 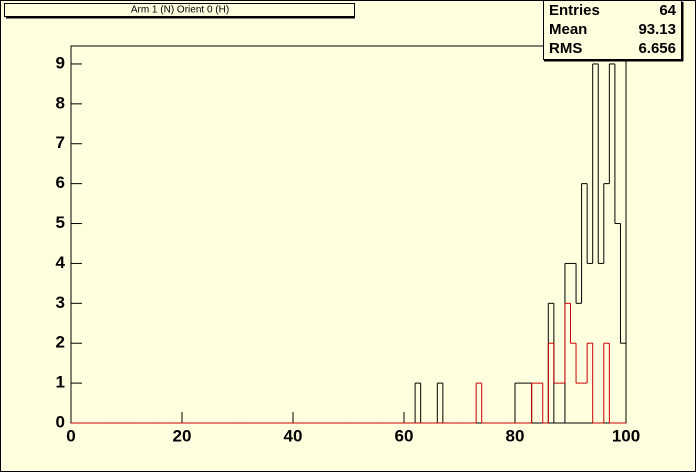 I want to click on y-tick-label: 9, so click(x=60, y=62).